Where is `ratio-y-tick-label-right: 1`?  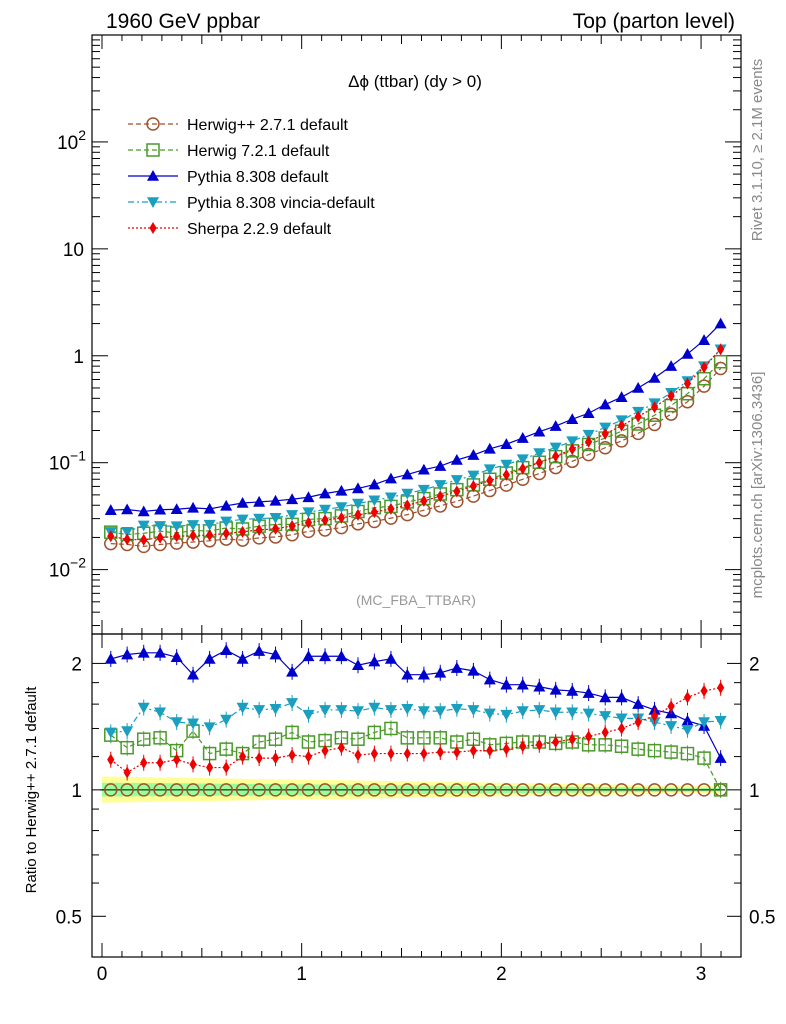 ratio-y-tick-label-right: 1 is located at coordinates (754, 791).